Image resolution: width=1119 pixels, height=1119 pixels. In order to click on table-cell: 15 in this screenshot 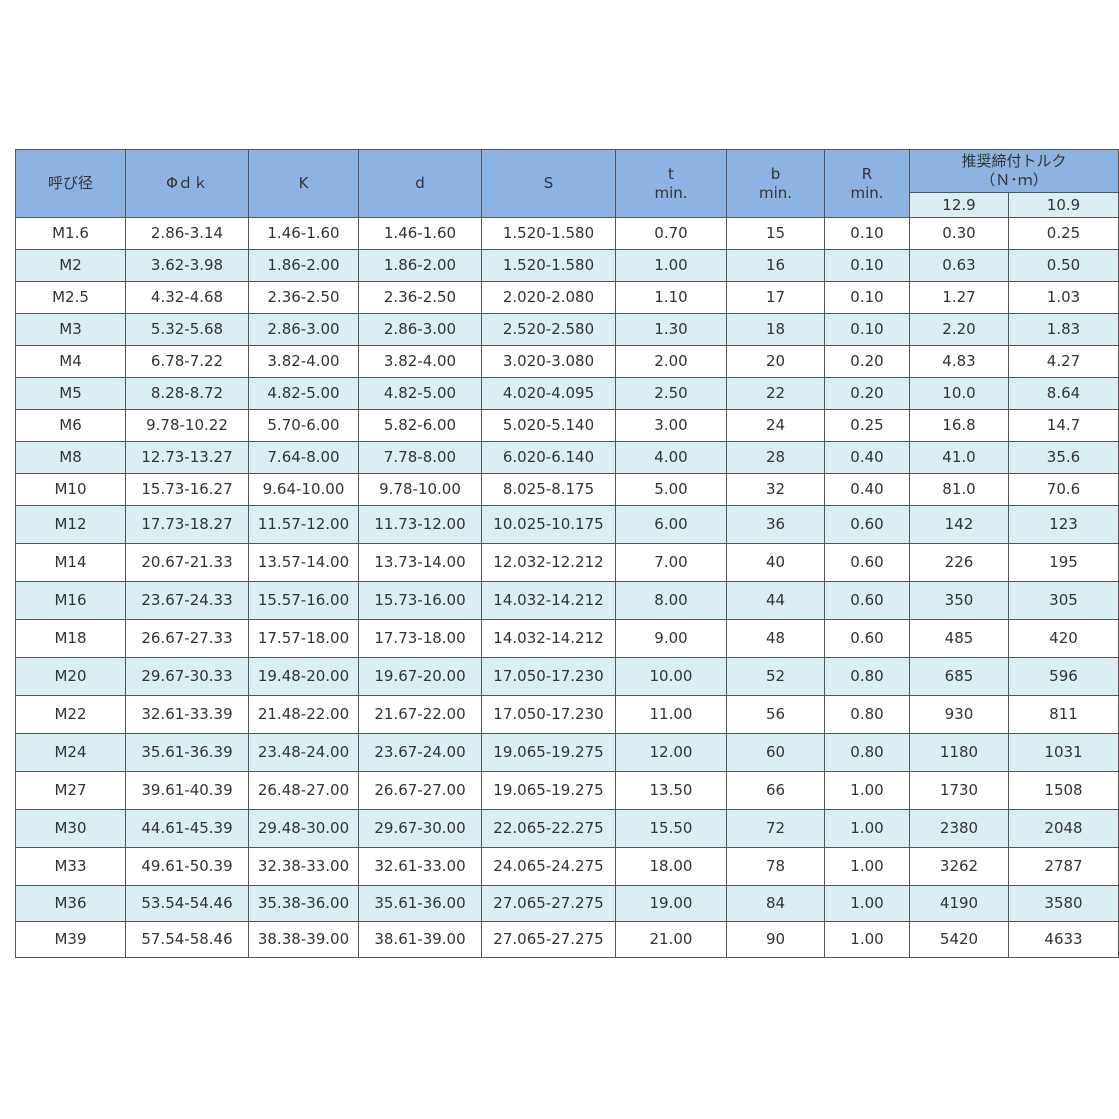, I will do `click(775, 233)`.